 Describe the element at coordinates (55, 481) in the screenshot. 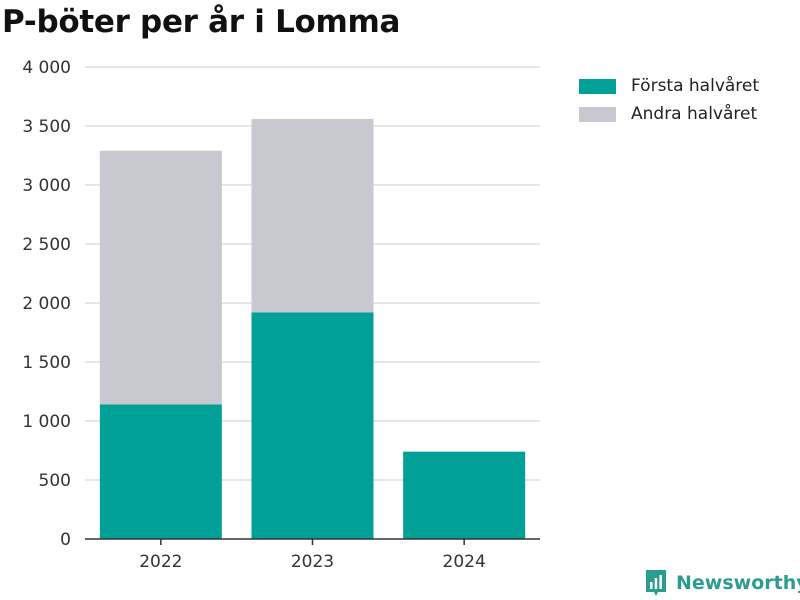

I see `y-tick-label: 500` at that location.